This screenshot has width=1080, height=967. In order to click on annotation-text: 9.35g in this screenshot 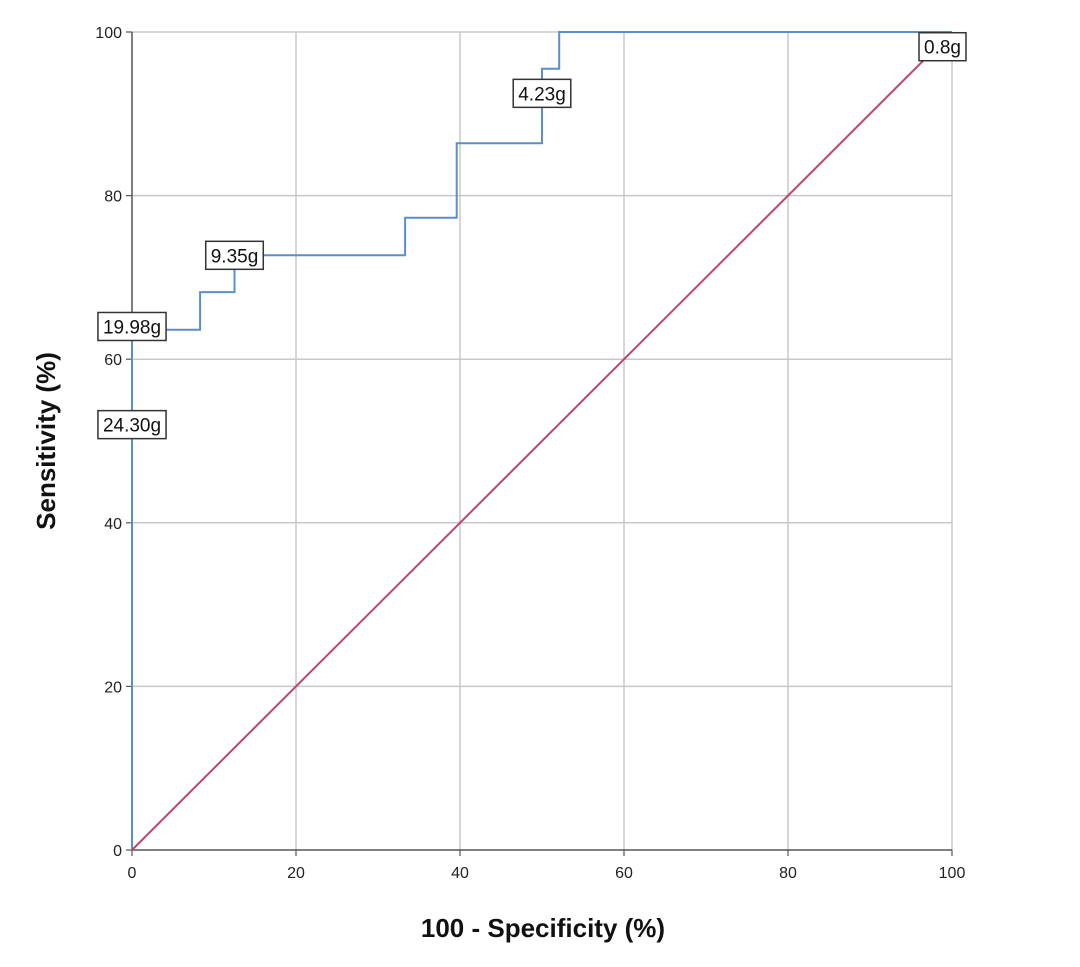, I will do `click(235, 256)`.